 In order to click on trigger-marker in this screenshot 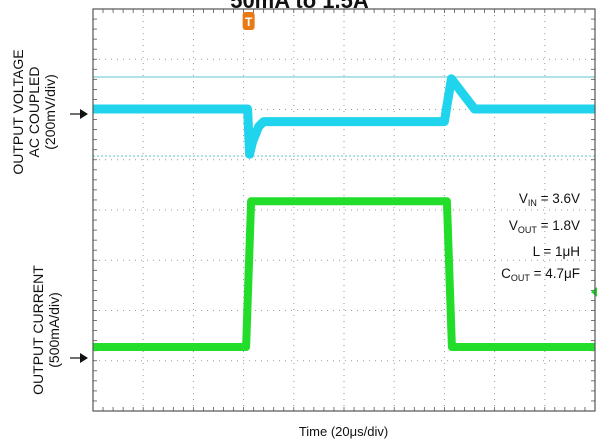, I will do `click(248, 21)`.